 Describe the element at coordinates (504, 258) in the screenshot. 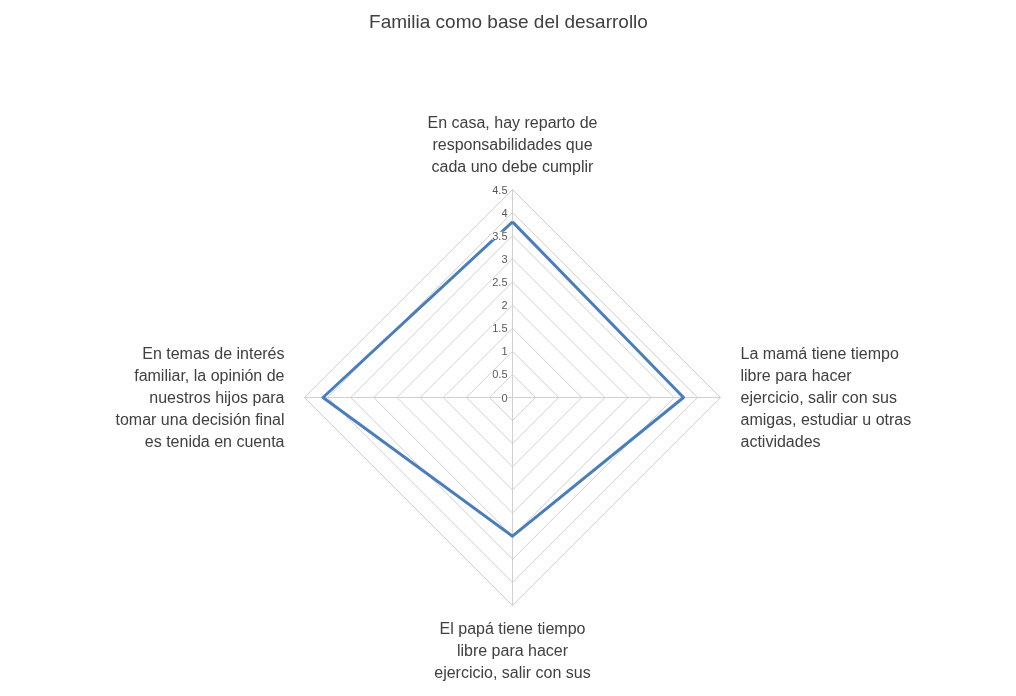

I see `y-tick-label: 3` at that location.